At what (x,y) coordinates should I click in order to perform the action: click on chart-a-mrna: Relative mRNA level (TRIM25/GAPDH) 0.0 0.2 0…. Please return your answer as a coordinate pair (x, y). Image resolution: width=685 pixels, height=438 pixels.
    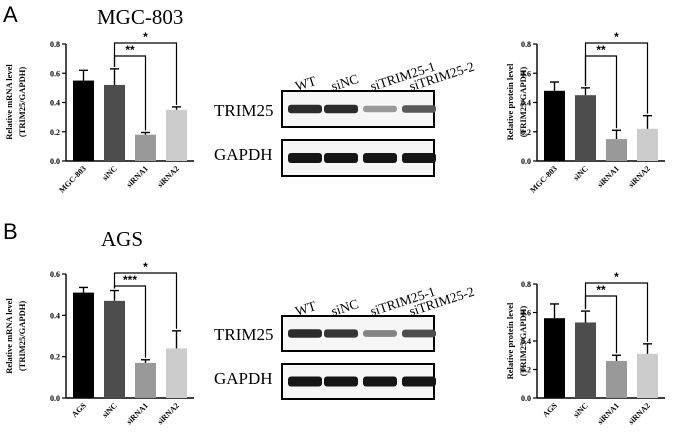
    Looking at the image, I should click on (99, 112).